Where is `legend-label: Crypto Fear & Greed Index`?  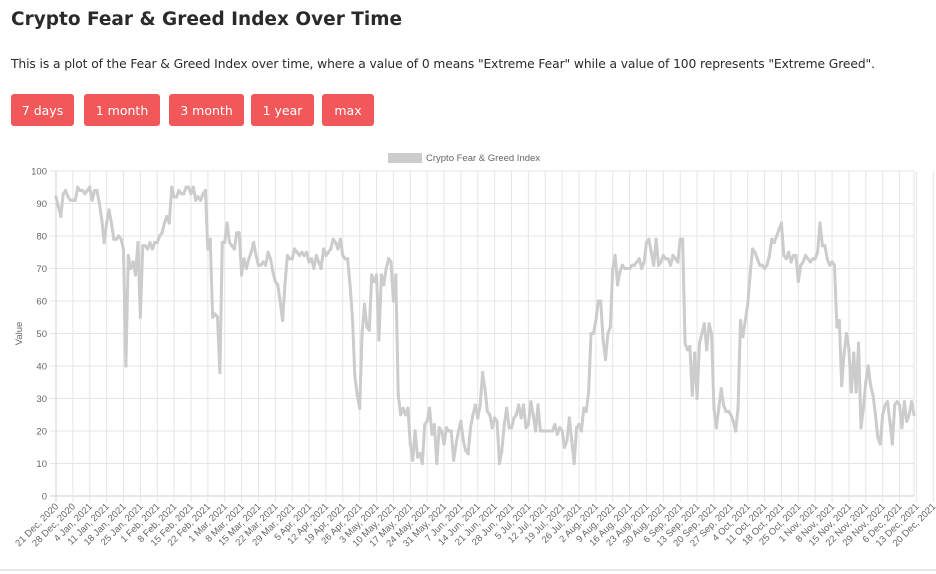 legend-label: Crypto Fear & Greed Index is located at coordinates (483, 158).